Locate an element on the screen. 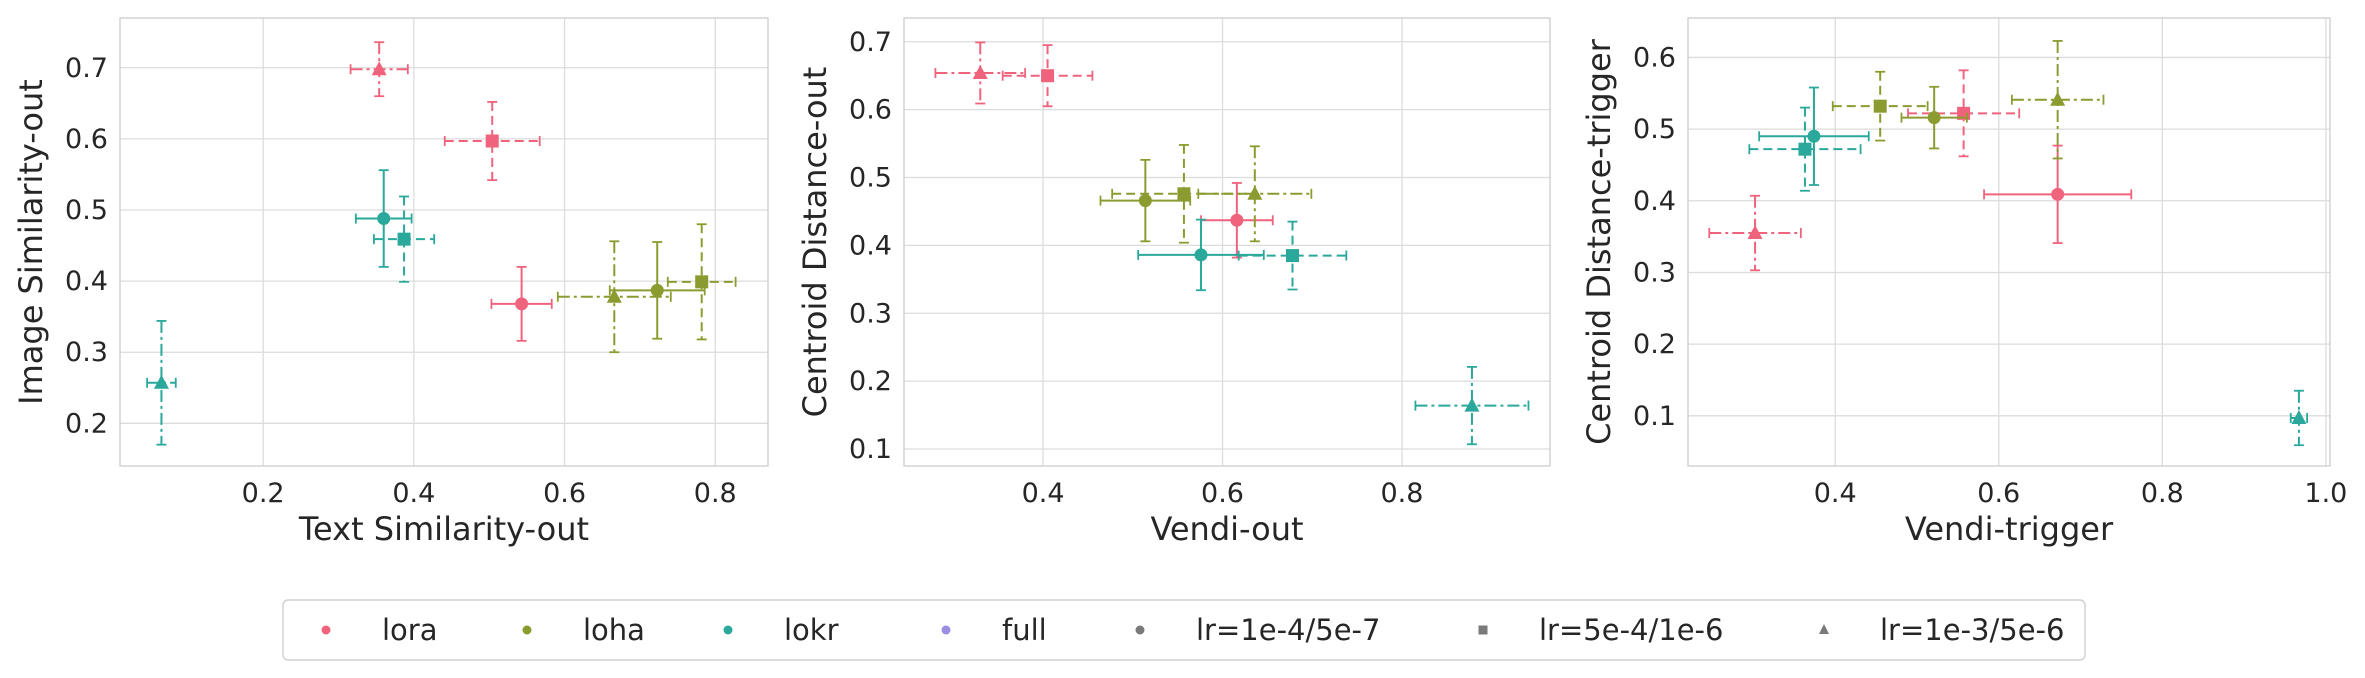 Image resolution: width=2365 pixels, height=678 pixels. legend-label: full is located at coordinates (1024, 630).